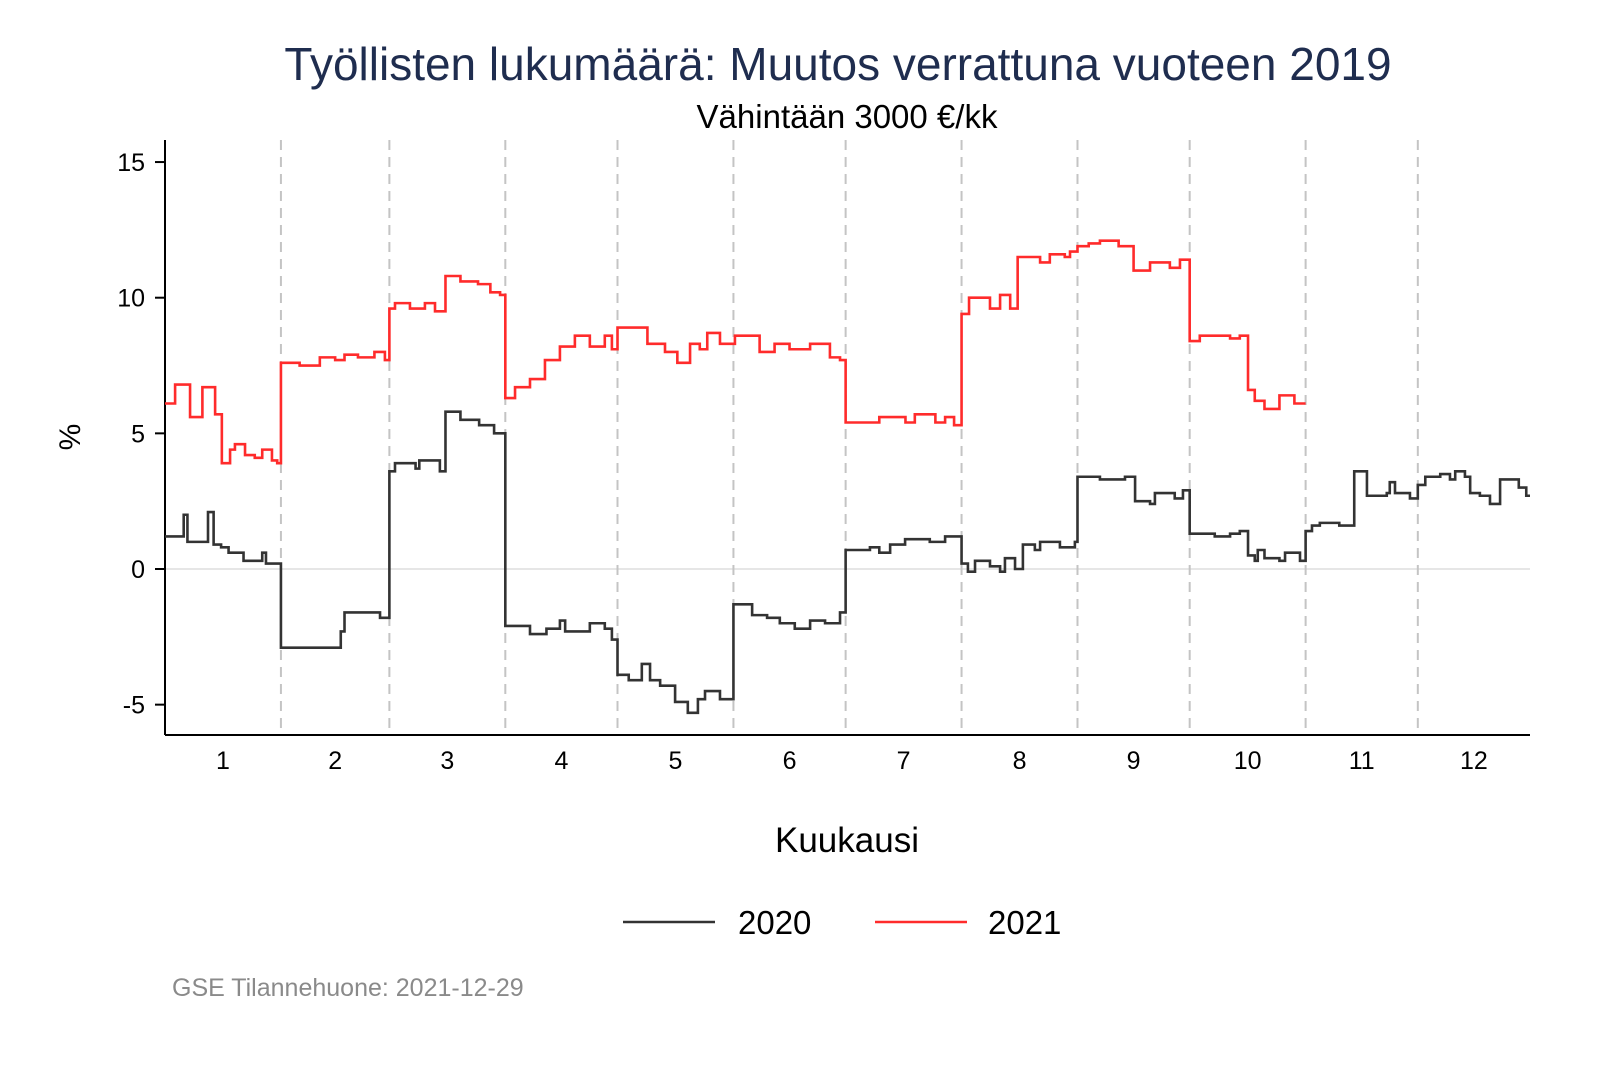  I want to click on y-tick-label: 15, so click(131, 163).